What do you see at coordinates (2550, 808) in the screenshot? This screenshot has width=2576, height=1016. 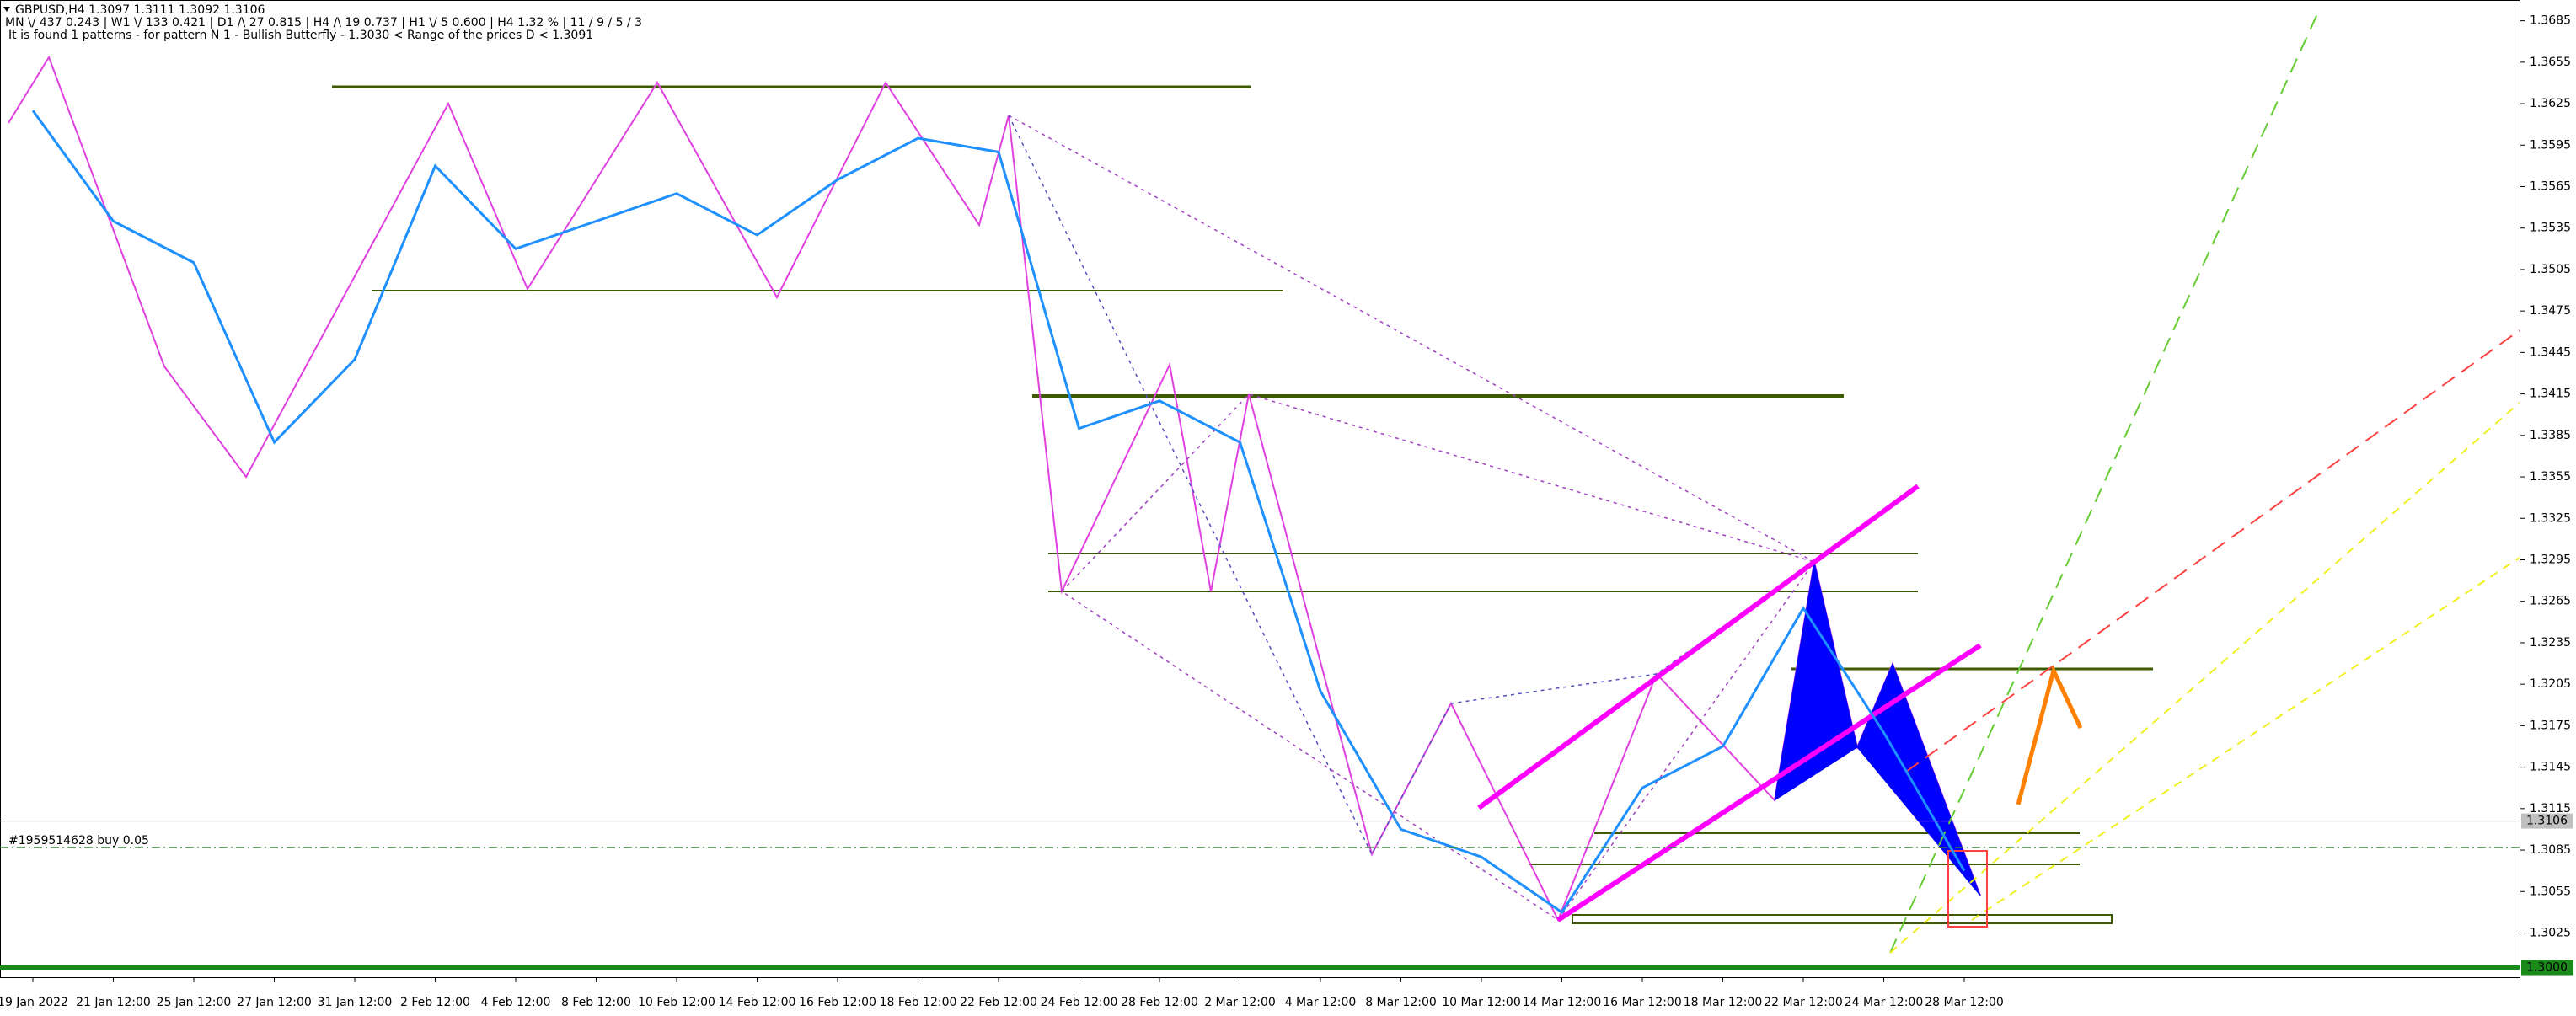 I see `y-tick-label: 1.3115` at bounding box center [2550, 808].